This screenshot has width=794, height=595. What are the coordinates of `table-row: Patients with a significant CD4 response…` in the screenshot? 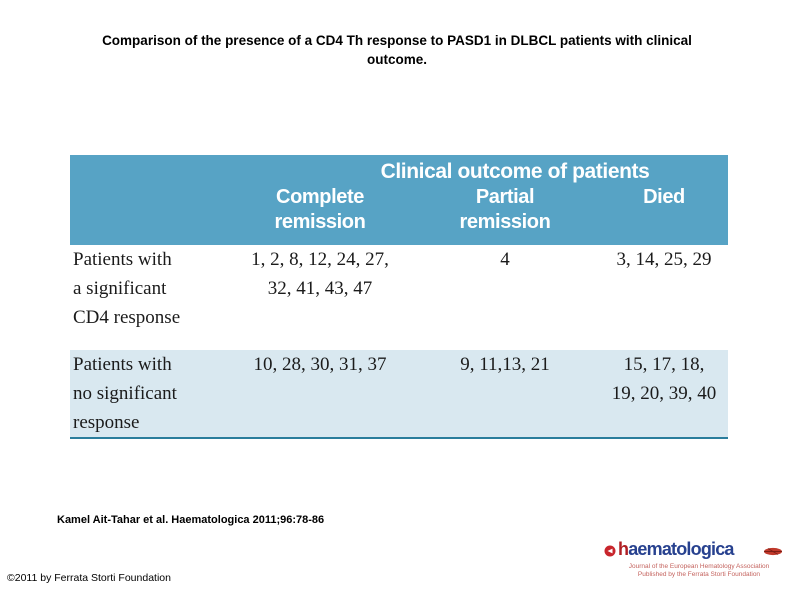 It's located at (399, 297).